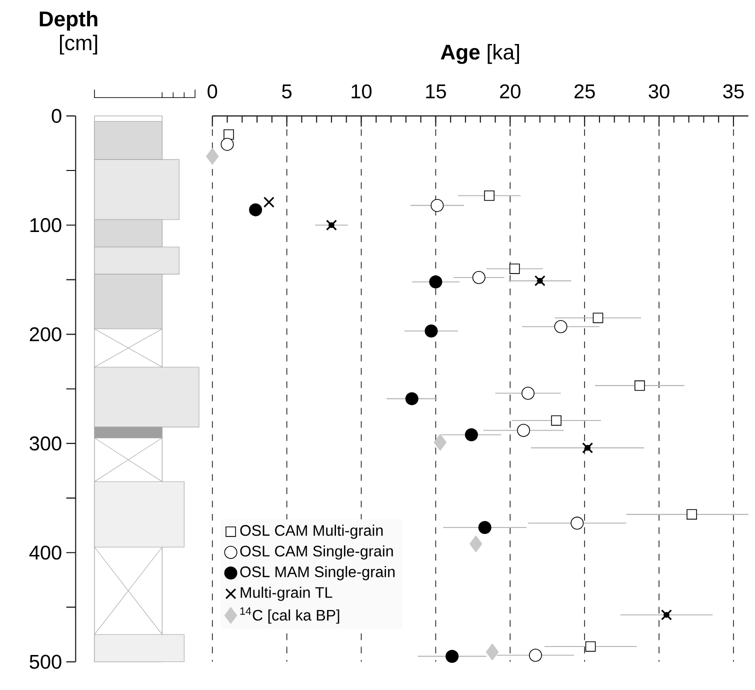  I want to click on y-tick-label: 200, so click(46, 334).